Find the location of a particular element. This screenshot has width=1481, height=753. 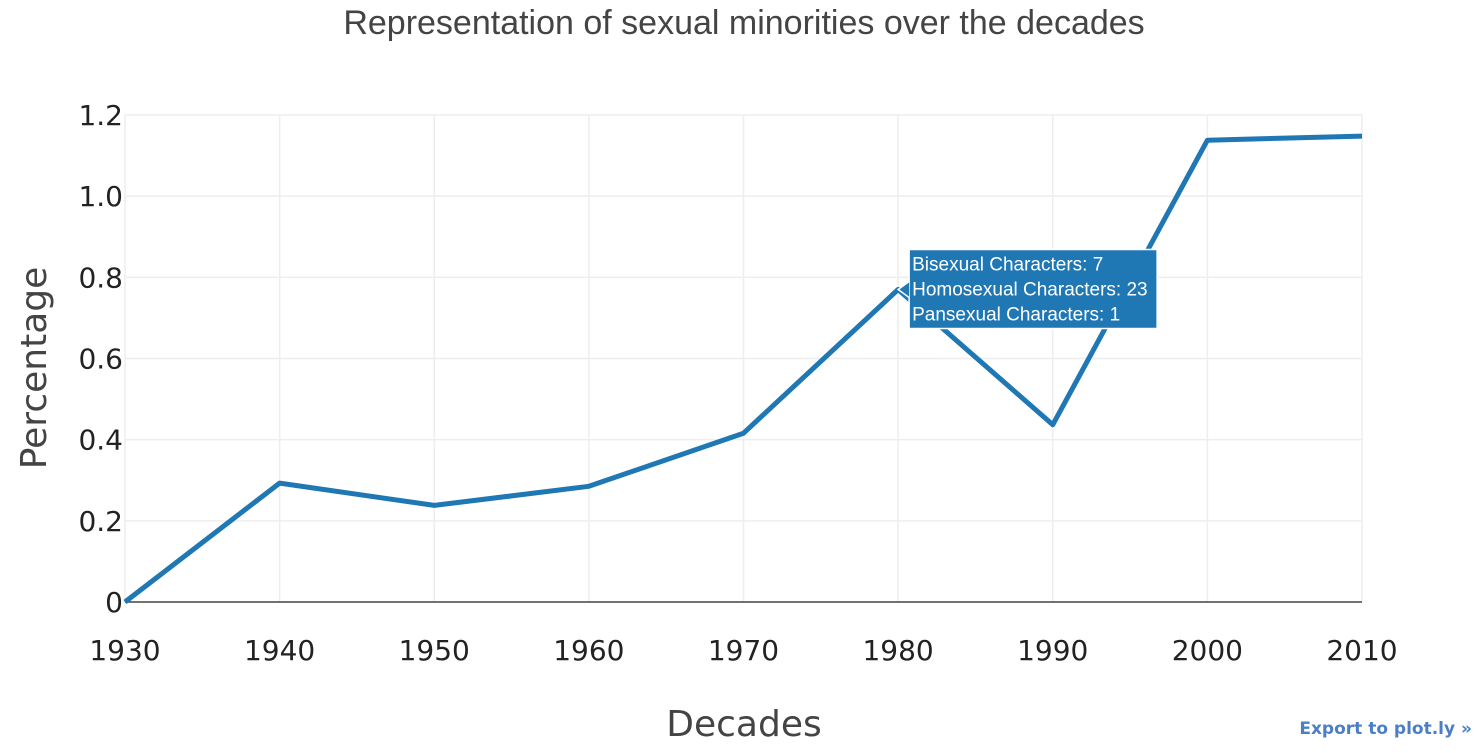

y-tick-label: 0 is located at coordinates (114, 602).